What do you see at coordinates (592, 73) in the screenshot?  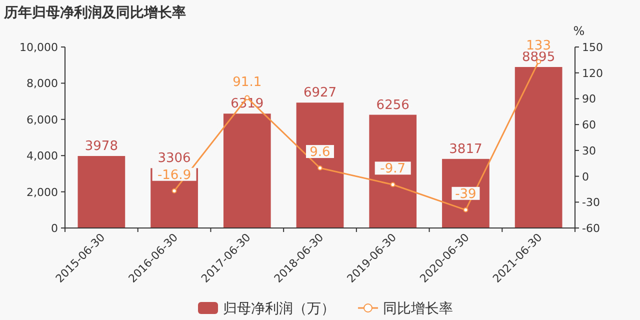 I see `y2-tick-label: 120` at bounding box center [592, 73].